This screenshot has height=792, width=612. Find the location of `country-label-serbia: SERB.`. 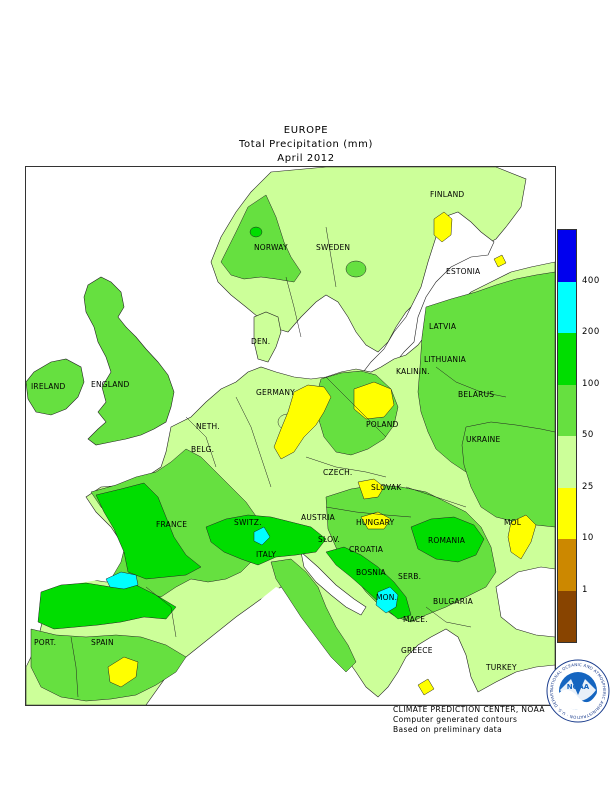

country-label-serbia: SERB. is located at coordinates (409, 576).